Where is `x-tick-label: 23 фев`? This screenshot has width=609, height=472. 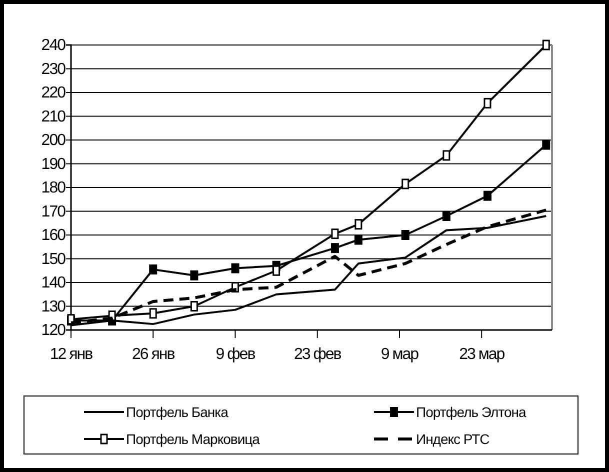
x-tick-label: 23 фев is located at coordinates (318, 354).